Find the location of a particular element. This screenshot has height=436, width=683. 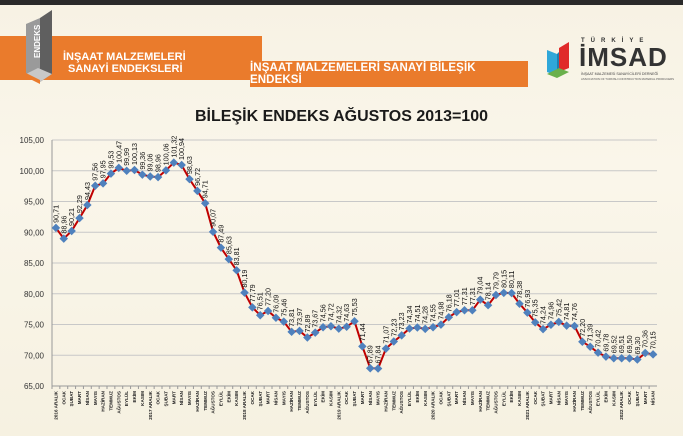

y-tick-label: 70,00 is located at coordinates (34, 355).